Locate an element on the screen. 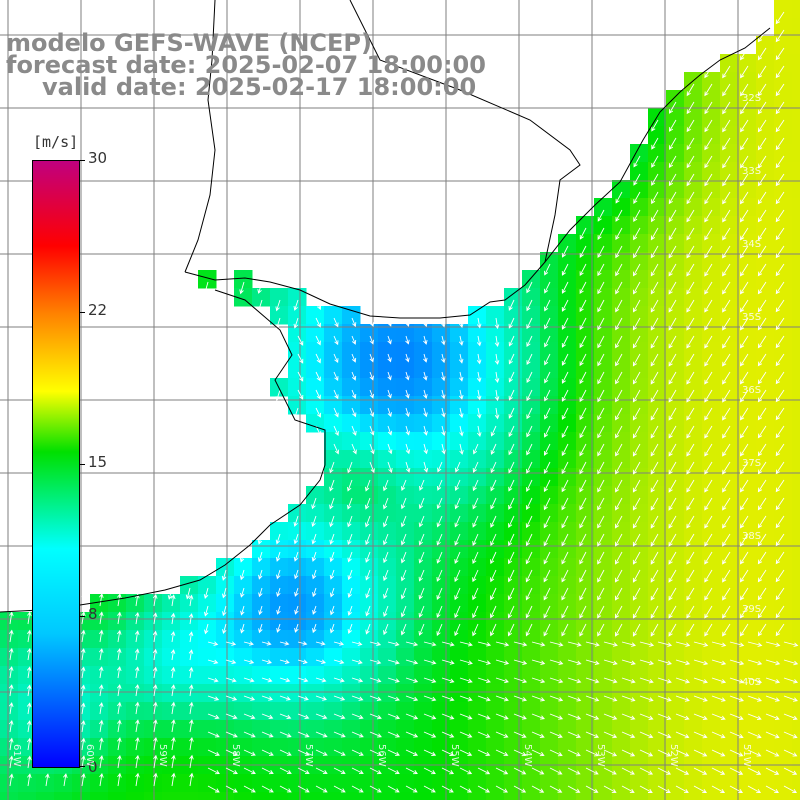  lat-label: 37S is located at coordinates (752, 463).